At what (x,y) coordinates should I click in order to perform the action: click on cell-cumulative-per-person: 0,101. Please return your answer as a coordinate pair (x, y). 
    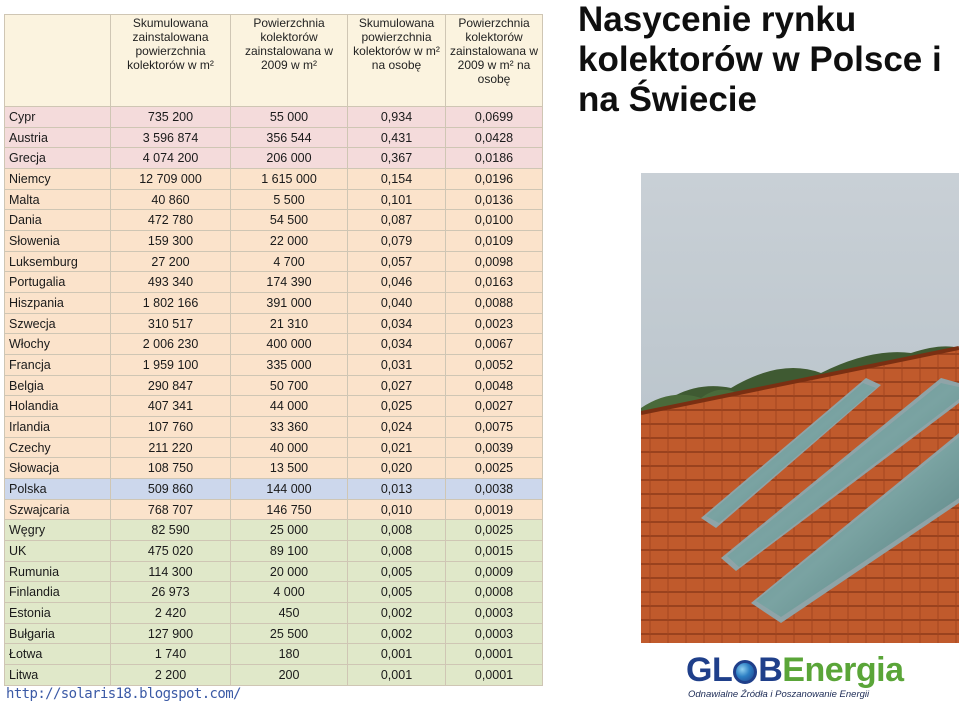
    Looking at the image, I should click on (396, 199).